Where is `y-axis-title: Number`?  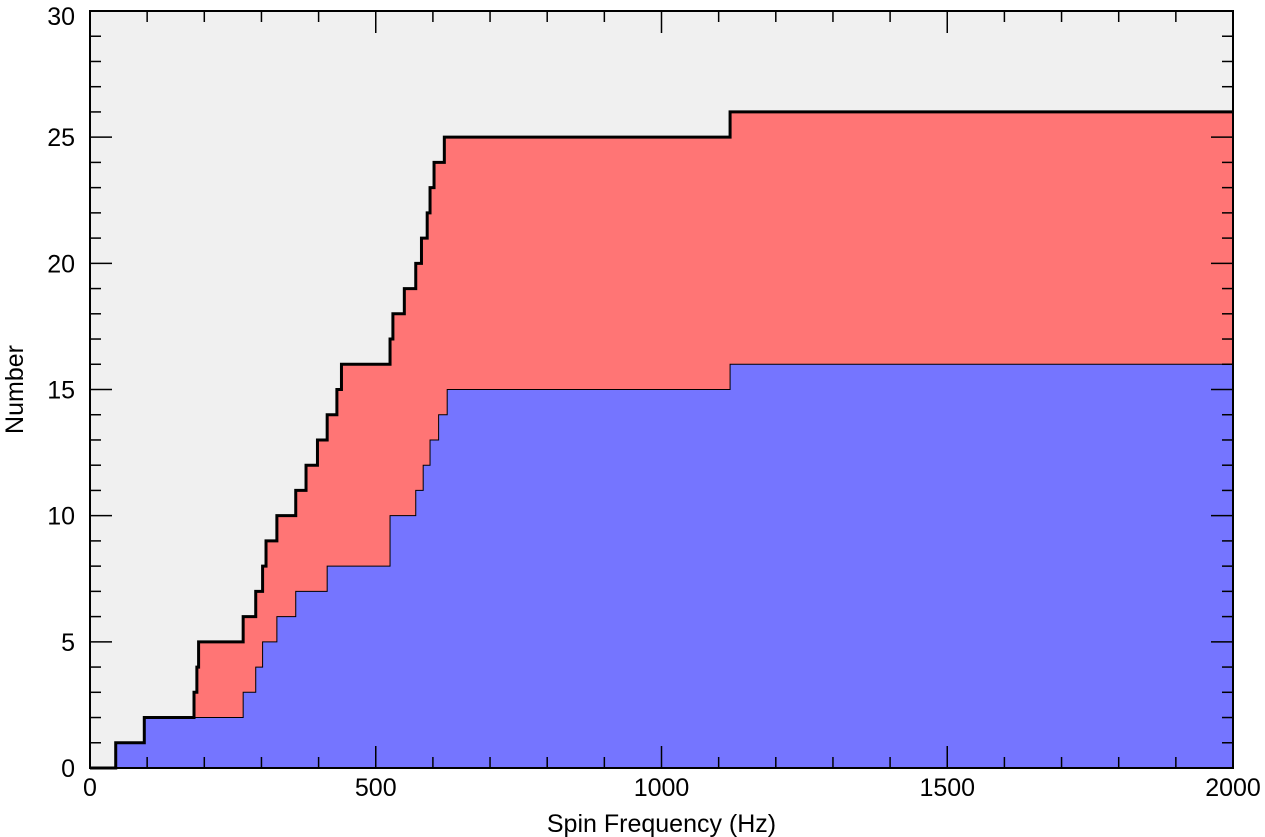 y-axis-title: Number is located at coordinates (15, 389).